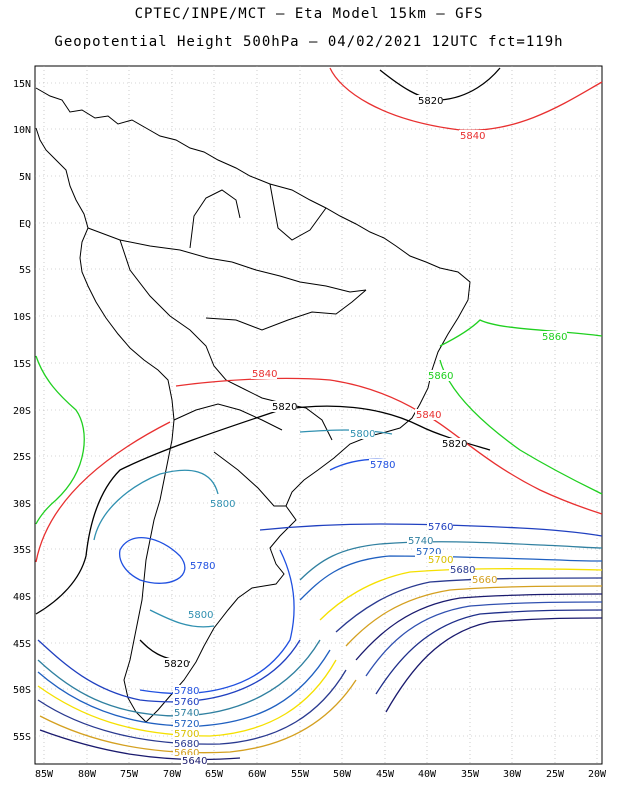 Image resolution: width=618 pixels, height=800 pixels. What do you see at coordinates (214, 774) in the screenshot?
I see `lon-tick-label: 65W` at bounding box center [214, 774].